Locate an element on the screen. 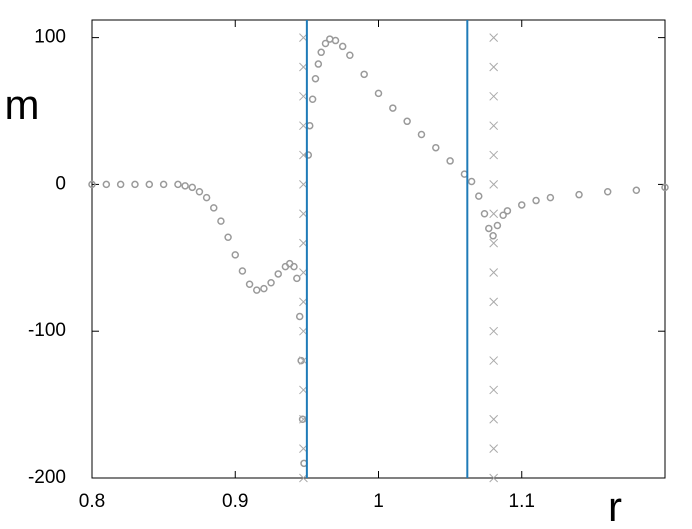 The height and width of the screenshot is (529, 692). y-tick-label: -100 is located at coordinates (47, 330).